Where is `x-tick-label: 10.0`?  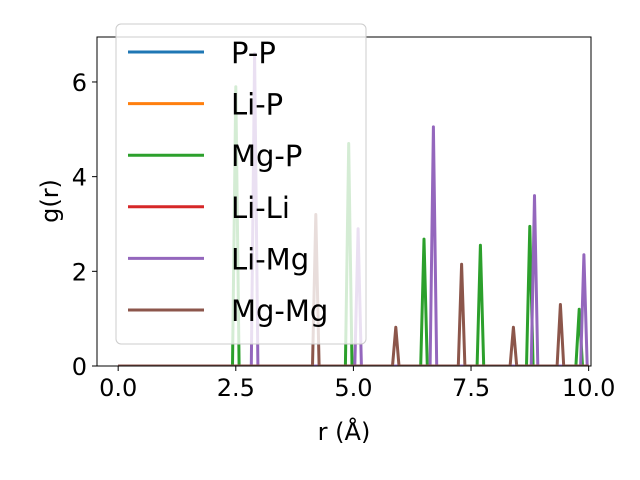
x-tick-label: 10.0 is located at coordinates (588, 388).